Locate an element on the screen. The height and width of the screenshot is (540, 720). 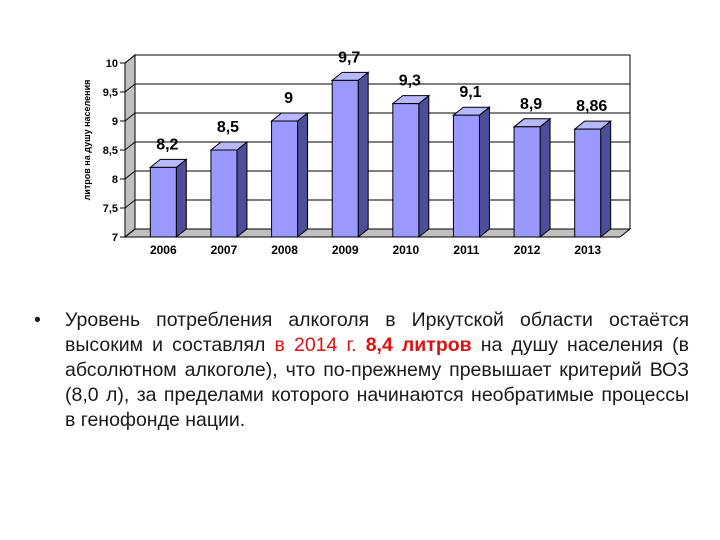
x-tick-label: 2007 is located at coordinates (224, 250).